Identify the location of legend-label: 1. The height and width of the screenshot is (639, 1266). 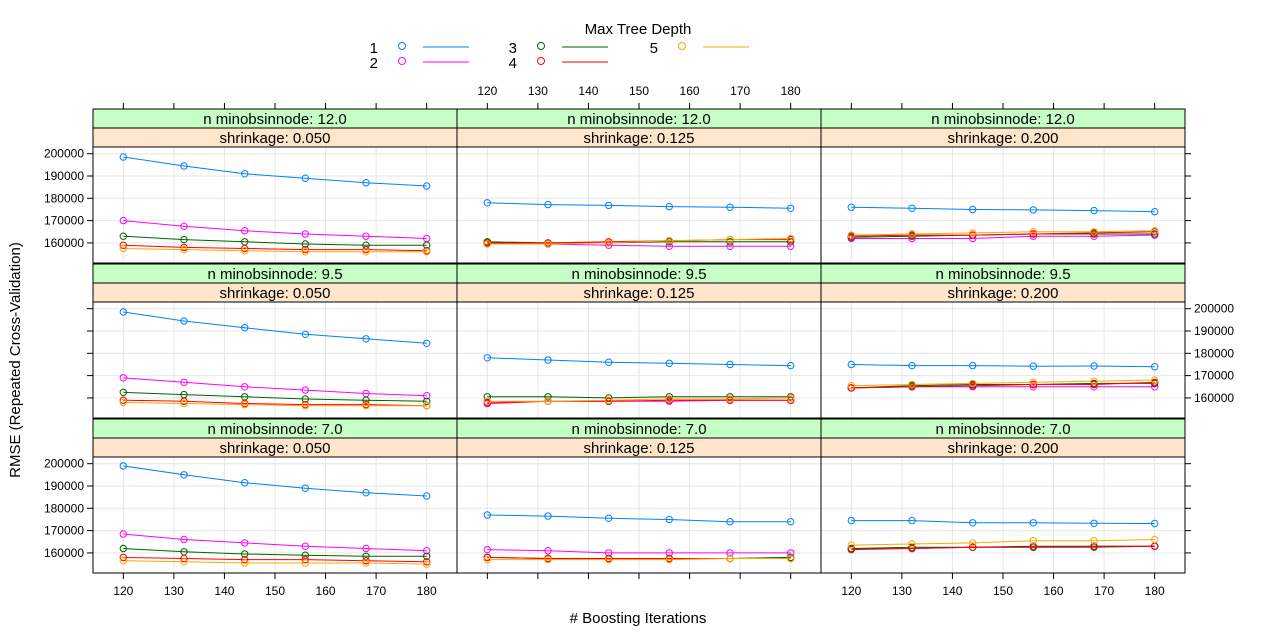
(374, 48).